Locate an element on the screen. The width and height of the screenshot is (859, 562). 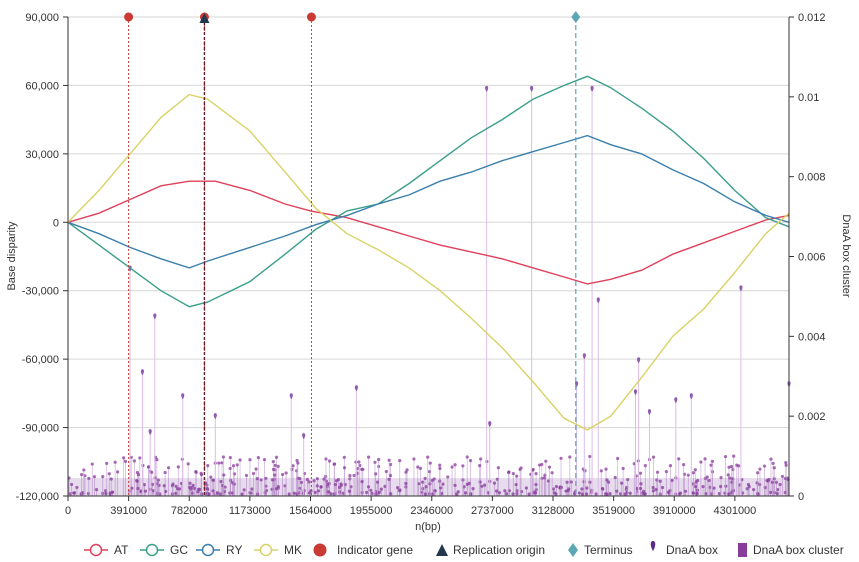
x-tick-label: 1564000 is located at coordinates (310, 511).